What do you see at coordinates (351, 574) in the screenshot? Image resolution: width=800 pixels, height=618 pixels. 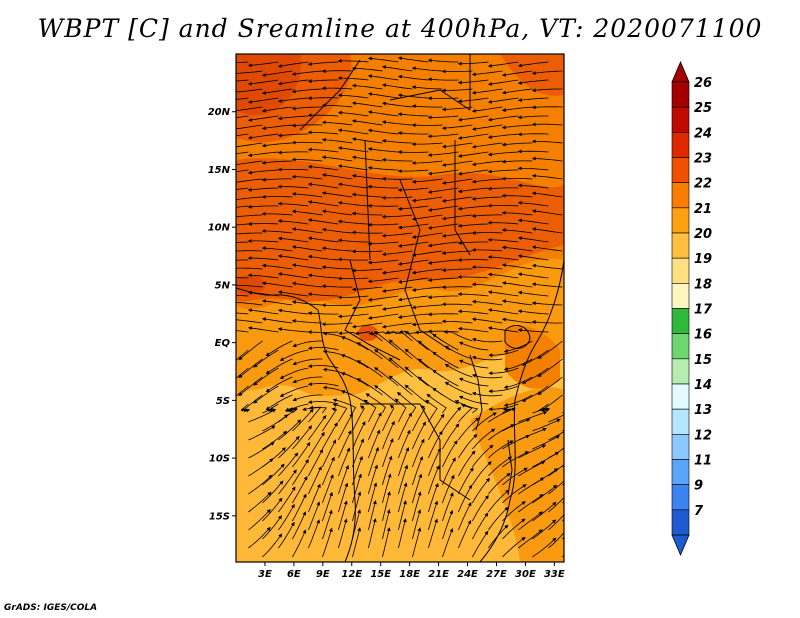 I see `lon-tick-label: 12E` at bounding box center [351, 574].